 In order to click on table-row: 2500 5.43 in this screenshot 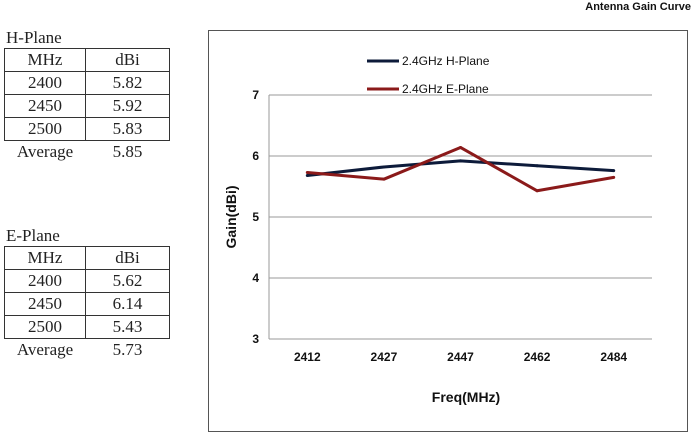, I will do `click(87, 327)`.